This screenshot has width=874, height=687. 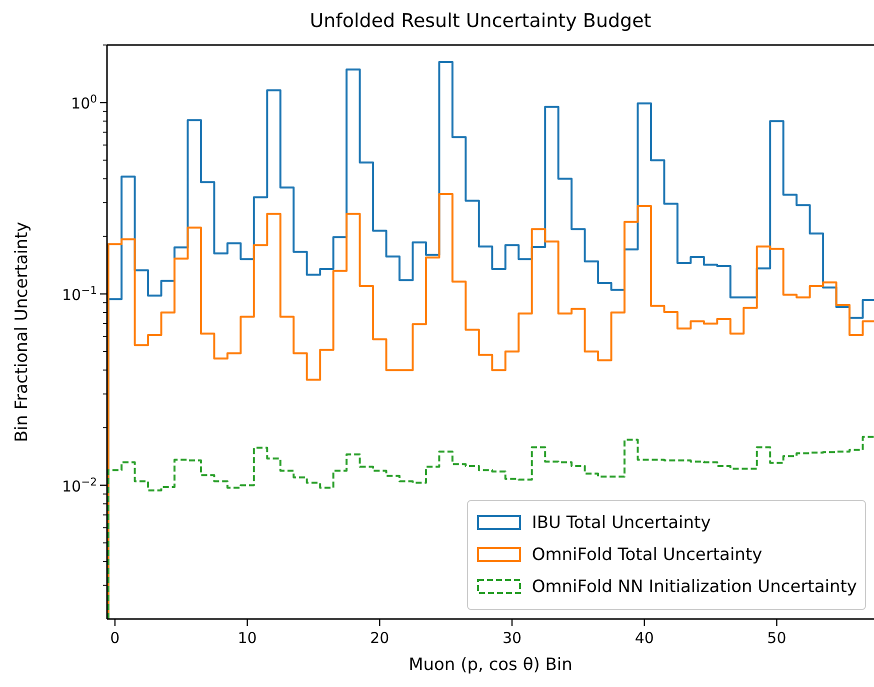 What do you see at coordinates (247, 638) in the screenshot?
I see `x-tick-label: 10` at bounding box center [247, 638].